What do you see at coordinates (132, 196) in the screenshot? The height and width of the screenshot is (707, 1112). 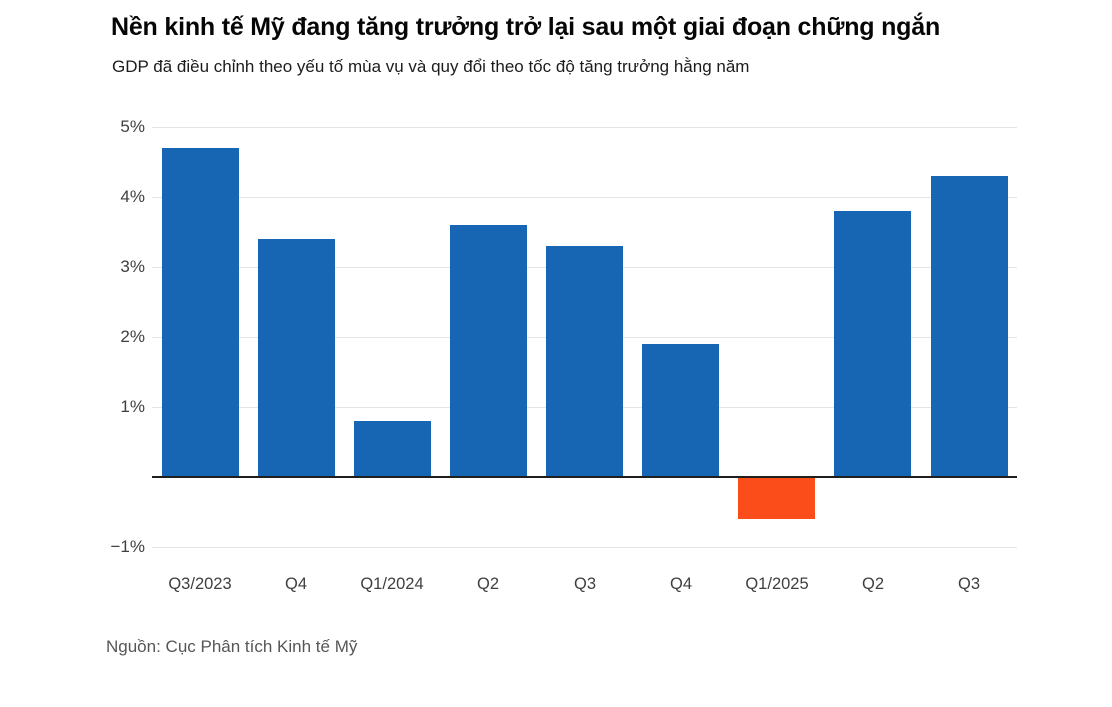 I see `y-tick-4-: 4%` at bounding box center [132, 196].